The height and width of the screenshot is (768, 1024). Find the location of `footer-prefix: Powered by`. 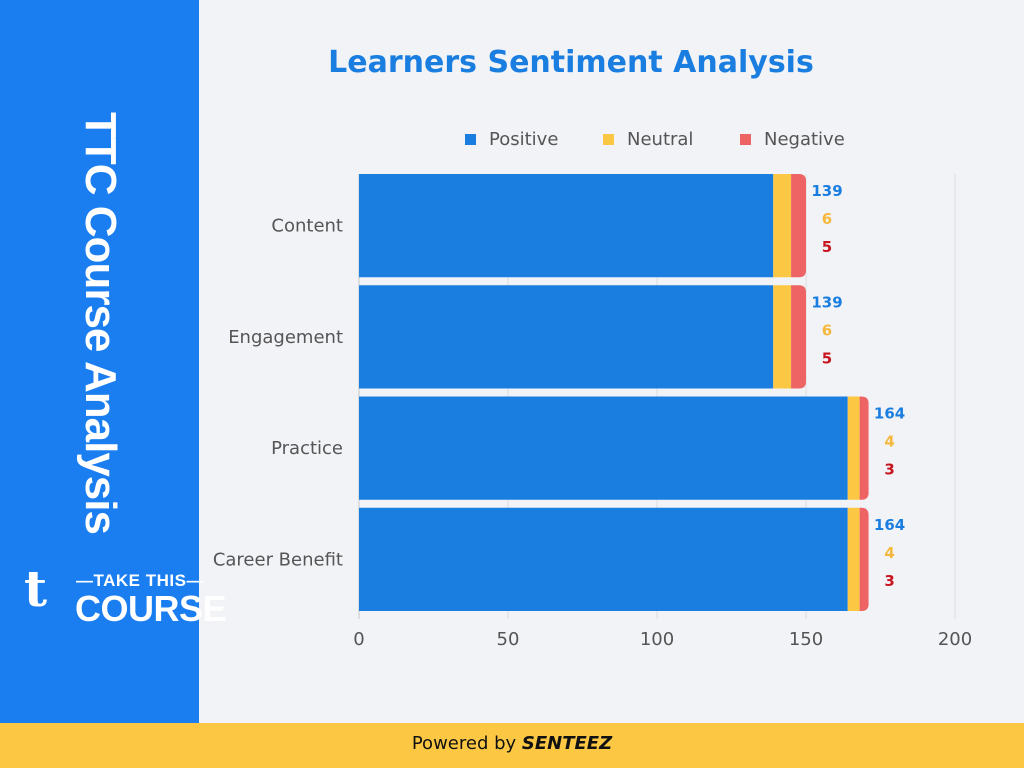

footer-prefix: Powered by is located at coordinates (466, 743).